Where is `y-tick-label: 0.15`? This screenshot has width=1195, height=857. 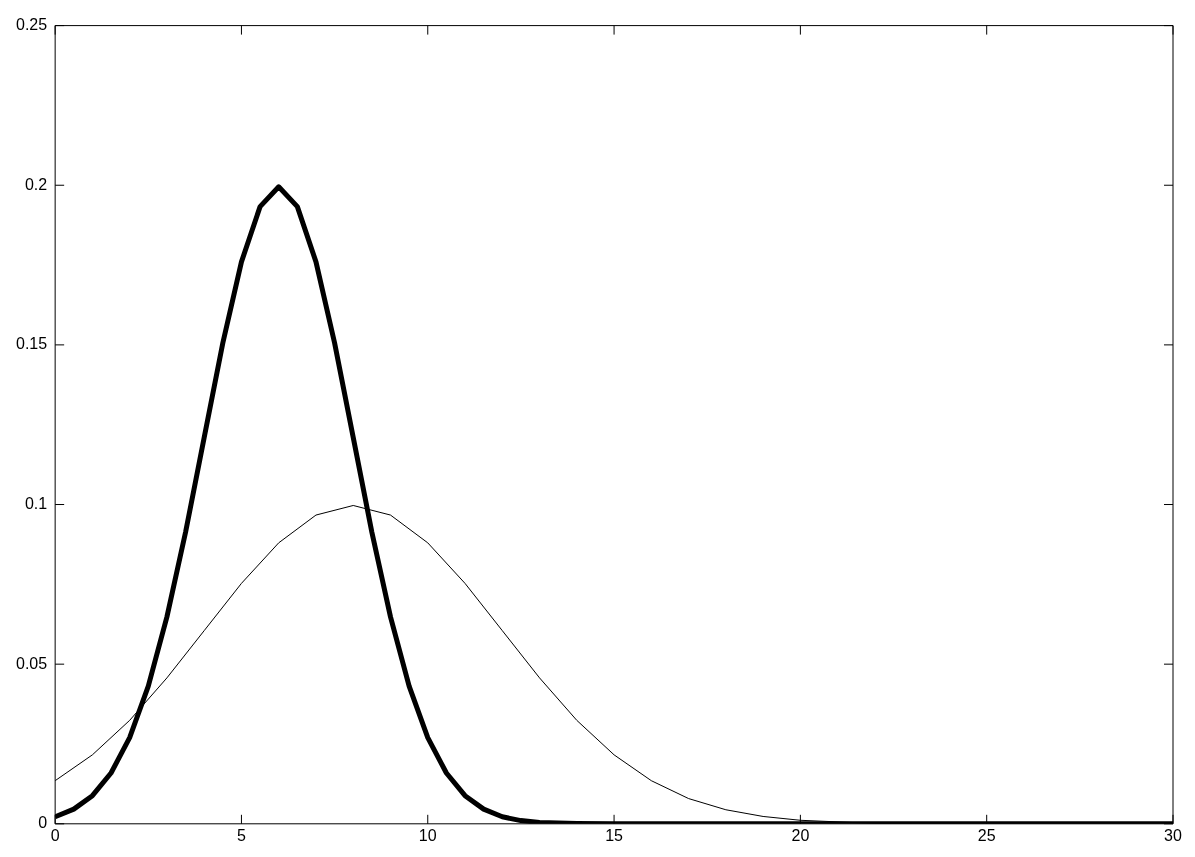
y-tick-label: 0.15 is located at coordinates (32, 344).